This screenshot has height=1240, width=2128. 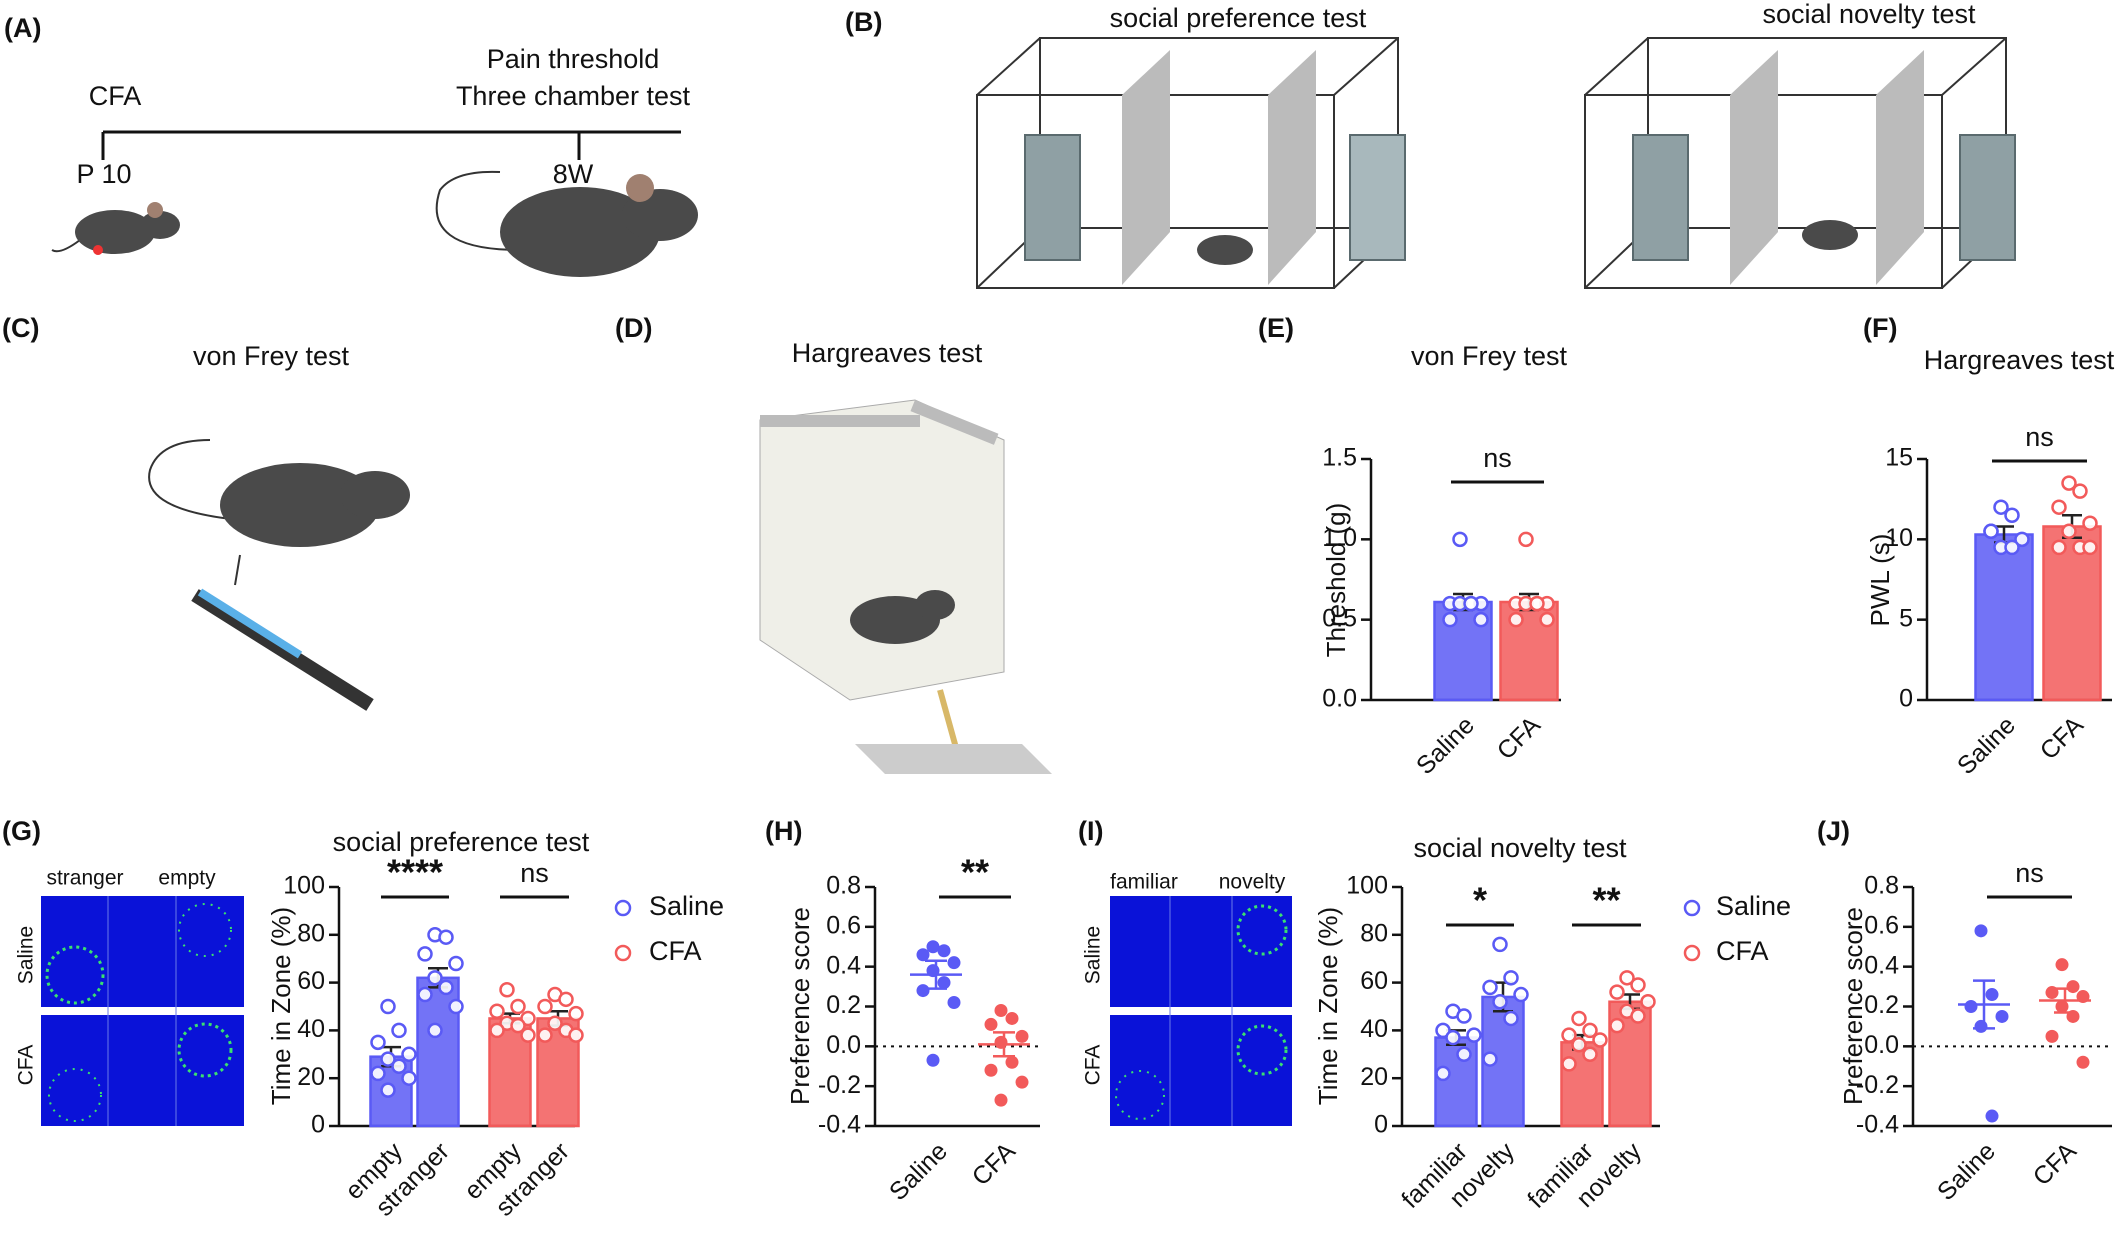 I want to click on panel-label: (D), so click(x=633, y=328).